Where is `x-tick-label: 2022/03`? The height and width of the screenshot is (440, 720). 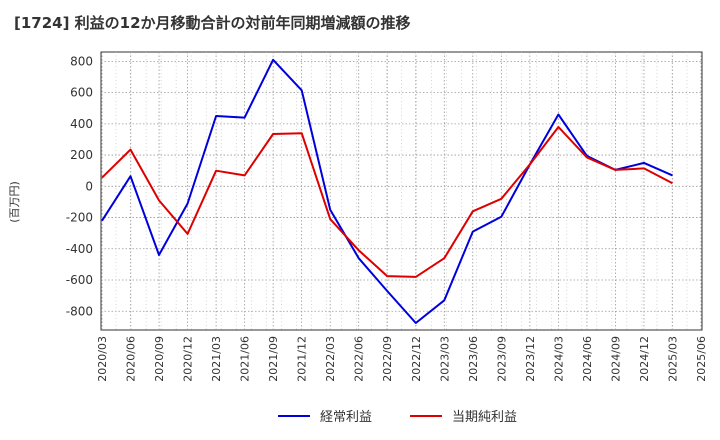
x-tick-label: 2022/03 is located at coordinates (330, 359).